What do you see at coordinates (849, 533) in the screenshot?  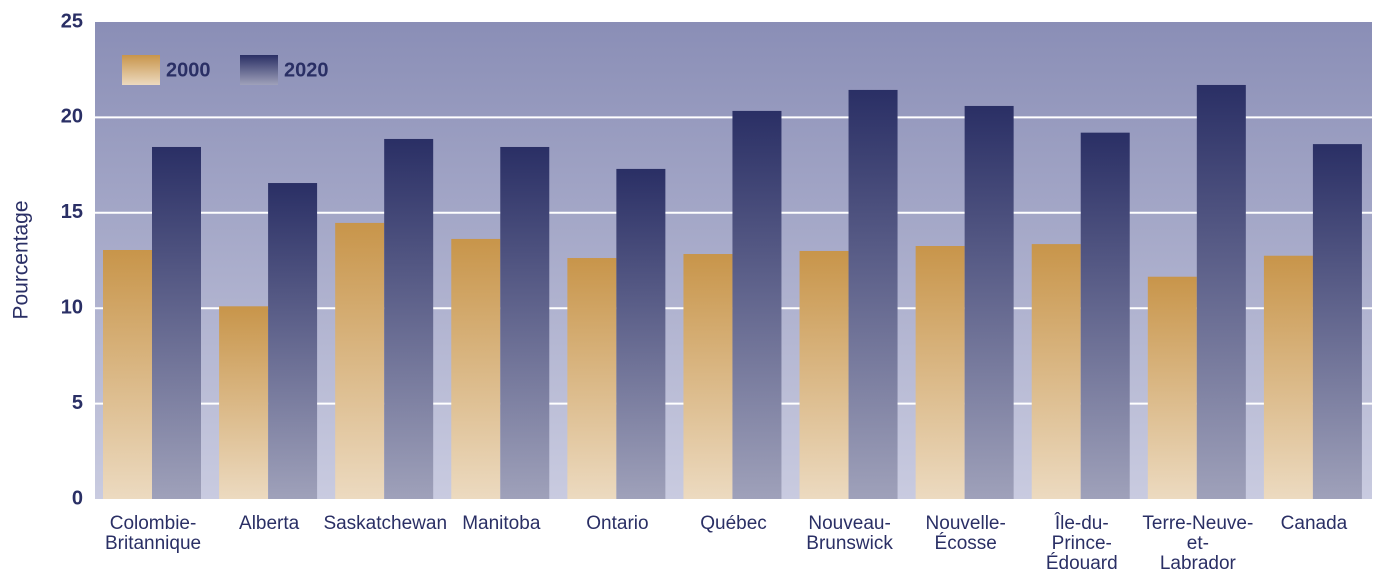 I see `x-tick-label: Nouveau-Brunswick` at bounding box center [849, 533].